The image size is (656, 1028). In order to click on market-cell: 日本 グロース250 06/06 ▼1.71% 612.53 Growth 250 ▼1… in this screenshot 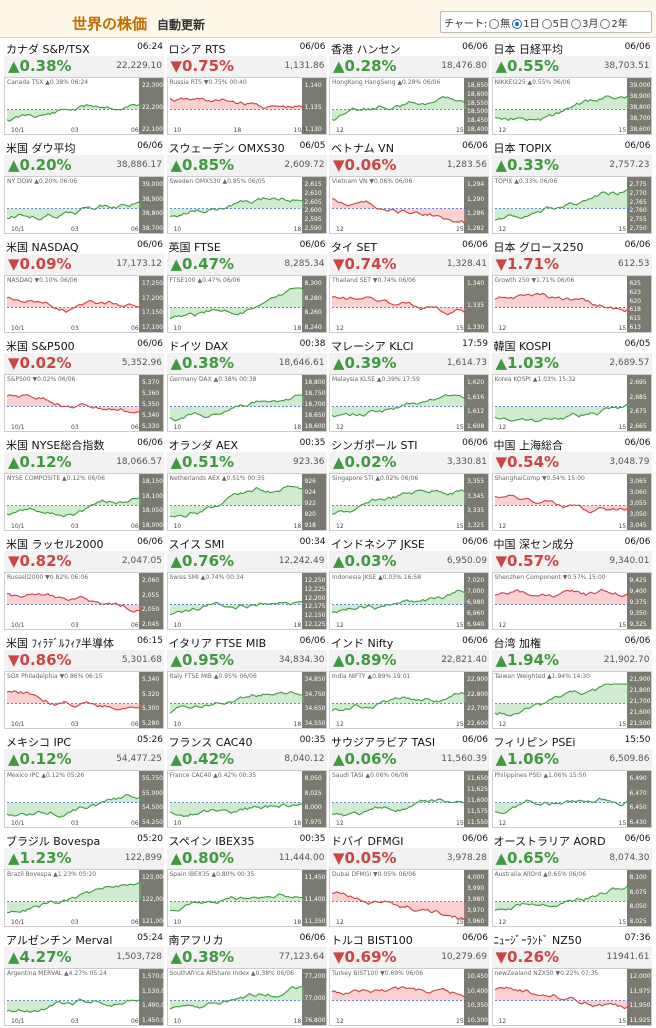, I will do `click(572, 286)`.